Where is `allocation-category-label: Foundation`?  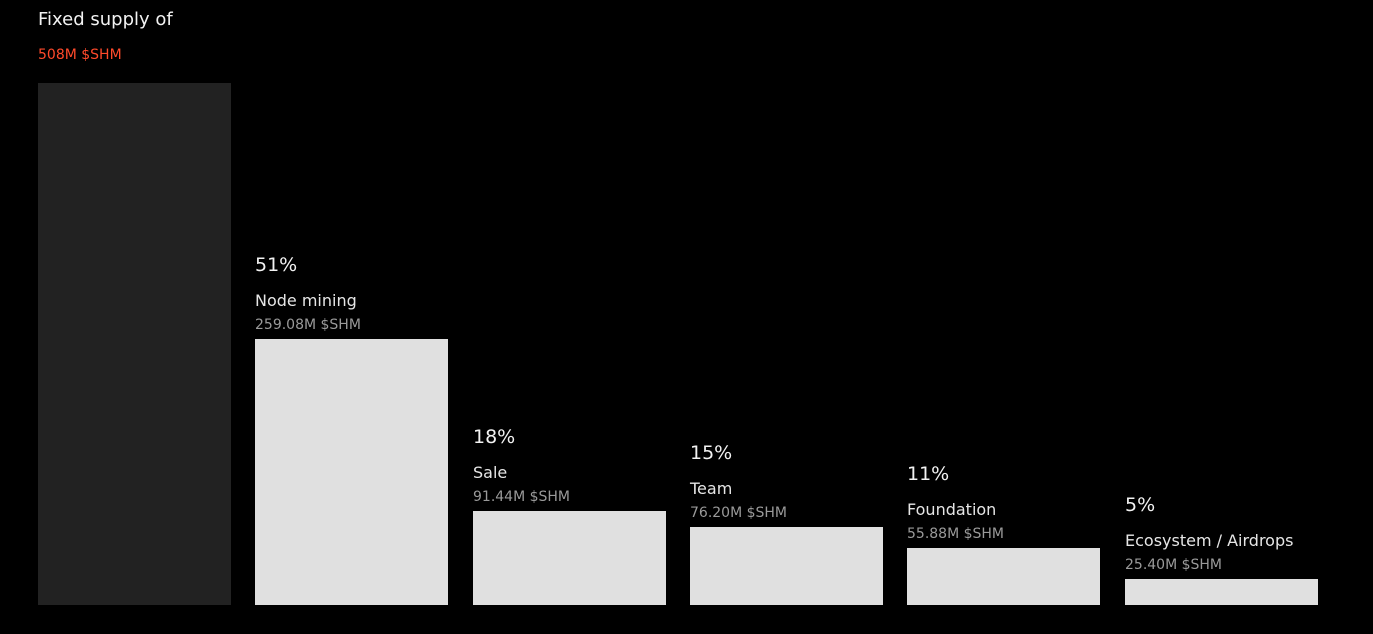
allocation-category-label: Foundation is located at coordinates (952, 509).